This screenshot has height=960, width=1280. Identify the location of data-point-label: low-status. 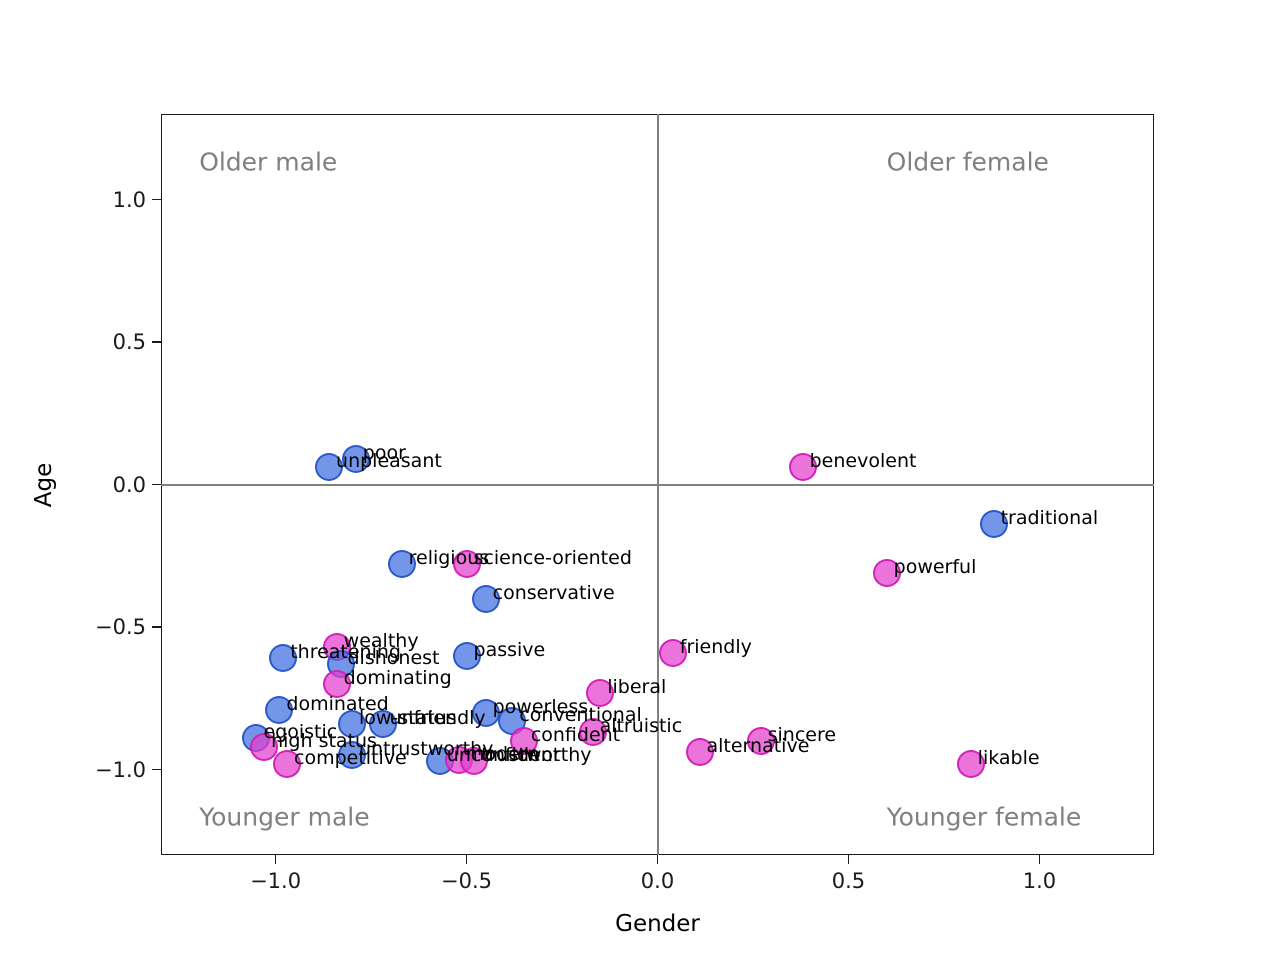
(407, 717).